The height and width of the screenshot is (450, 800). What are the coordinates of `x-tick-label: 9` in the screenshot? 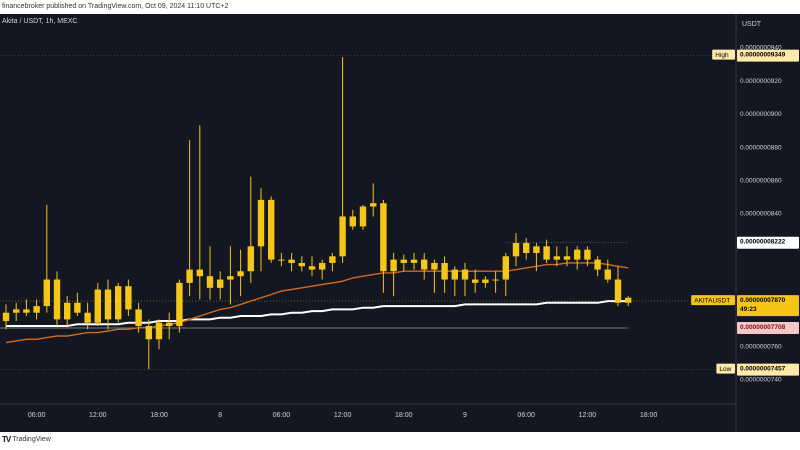 It's located at (465, 415).